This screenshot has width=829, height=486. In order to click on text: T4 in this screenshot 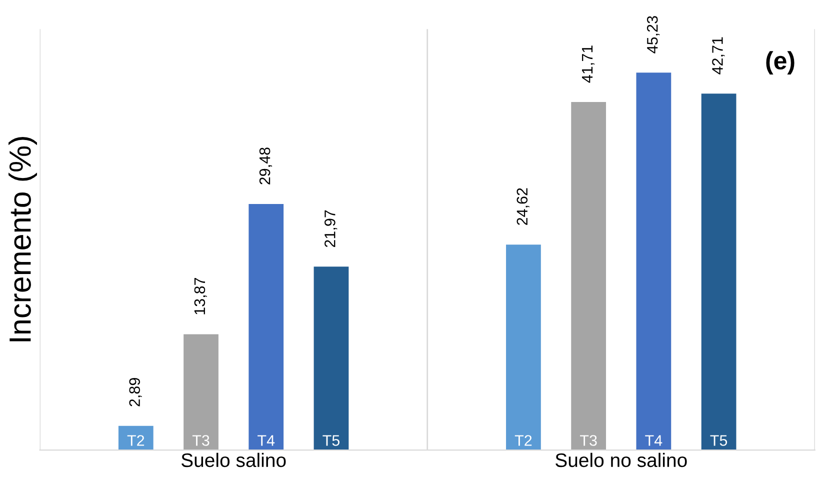, I will do `click(653, 440)`.